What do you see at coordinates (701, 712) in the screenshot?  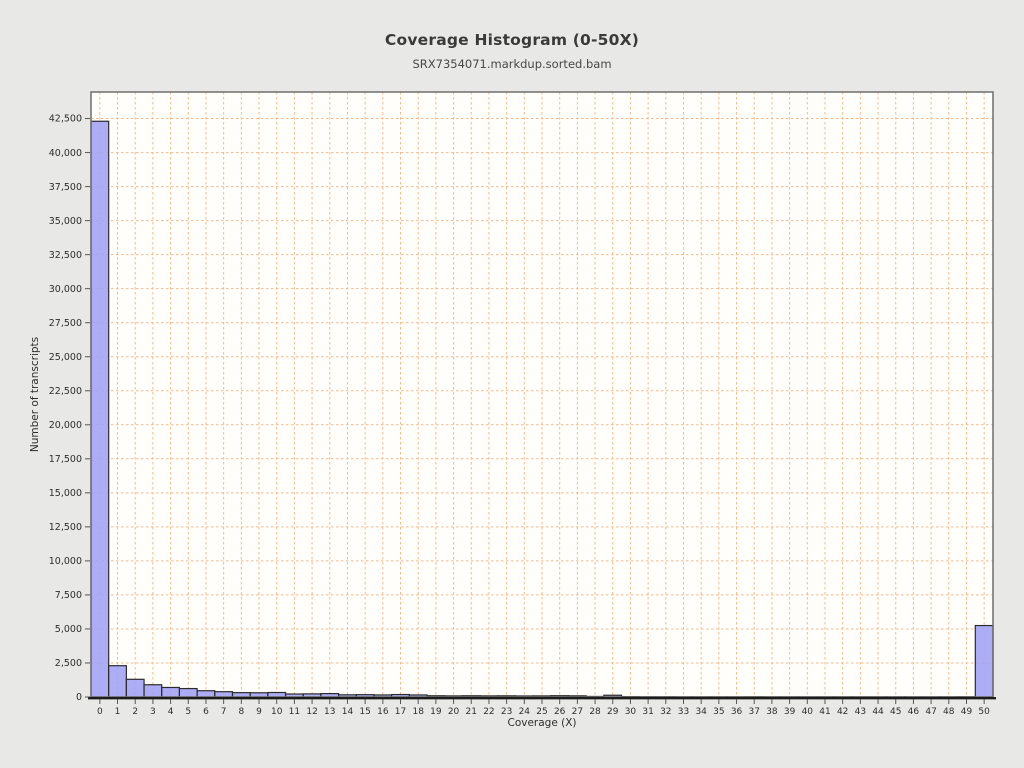 I see `x-tick-label: 34` at bounding box center [701, 712].